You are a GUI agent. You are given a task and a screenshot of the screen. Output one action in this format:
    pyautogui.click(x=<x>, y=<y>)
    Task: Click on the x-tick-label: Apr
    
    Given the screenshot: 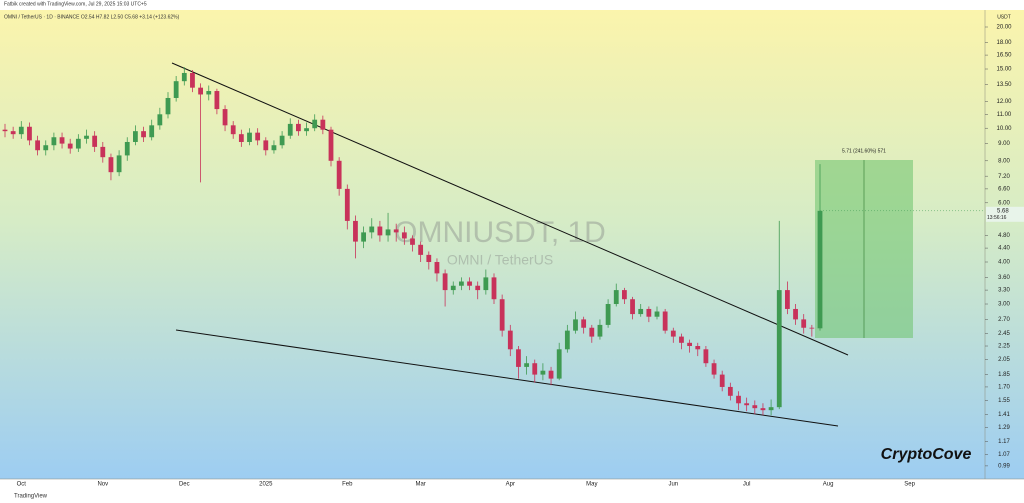 What is the action you would take?
    pyautogui.click(x=510, y=485)
    